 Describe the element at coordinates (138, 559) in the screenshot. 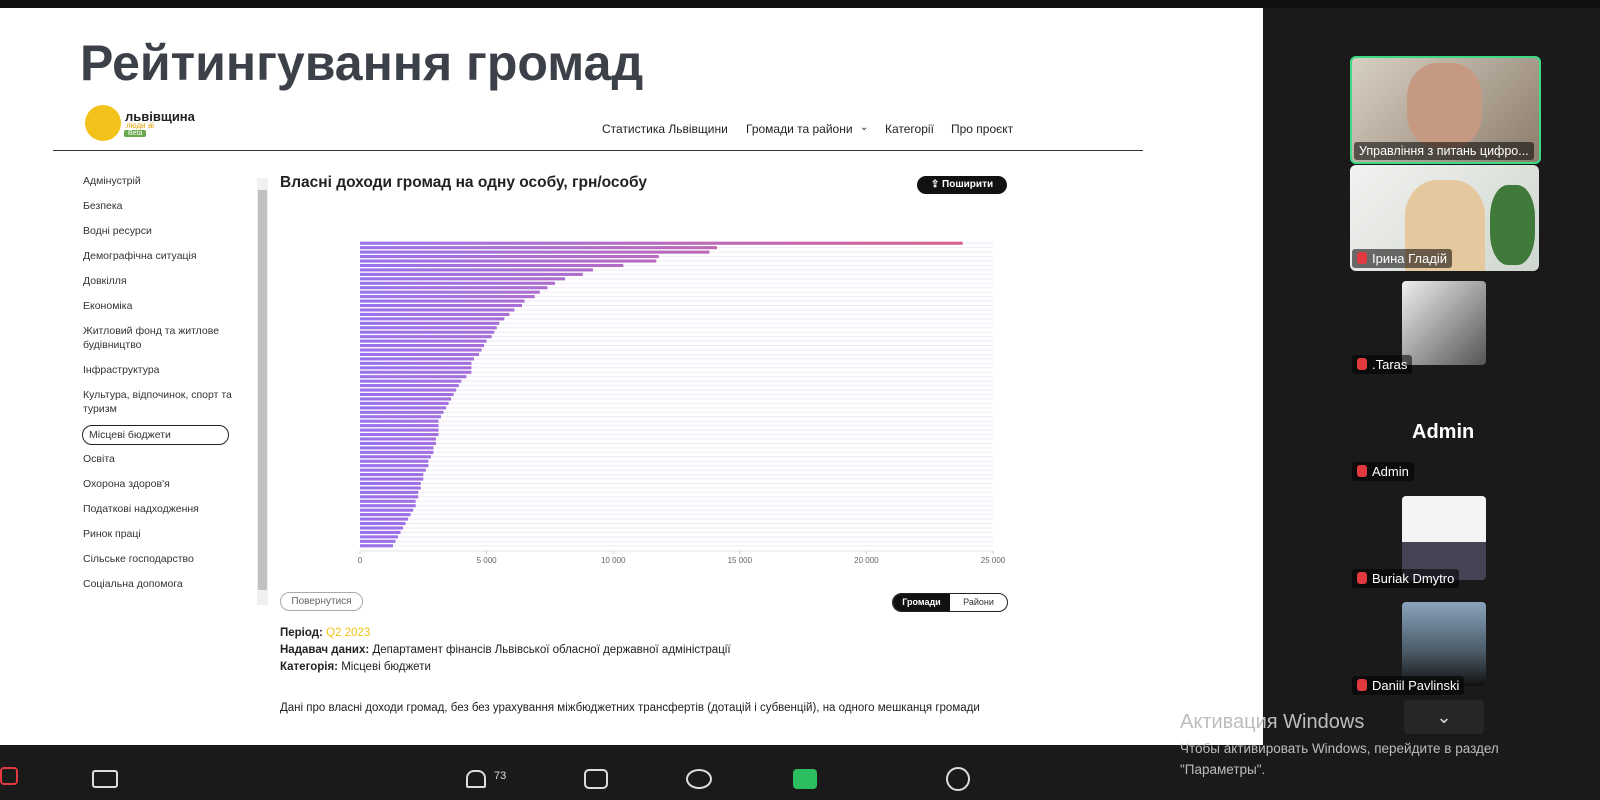

I see `sidebar-item: Сільське господарство` at that location.